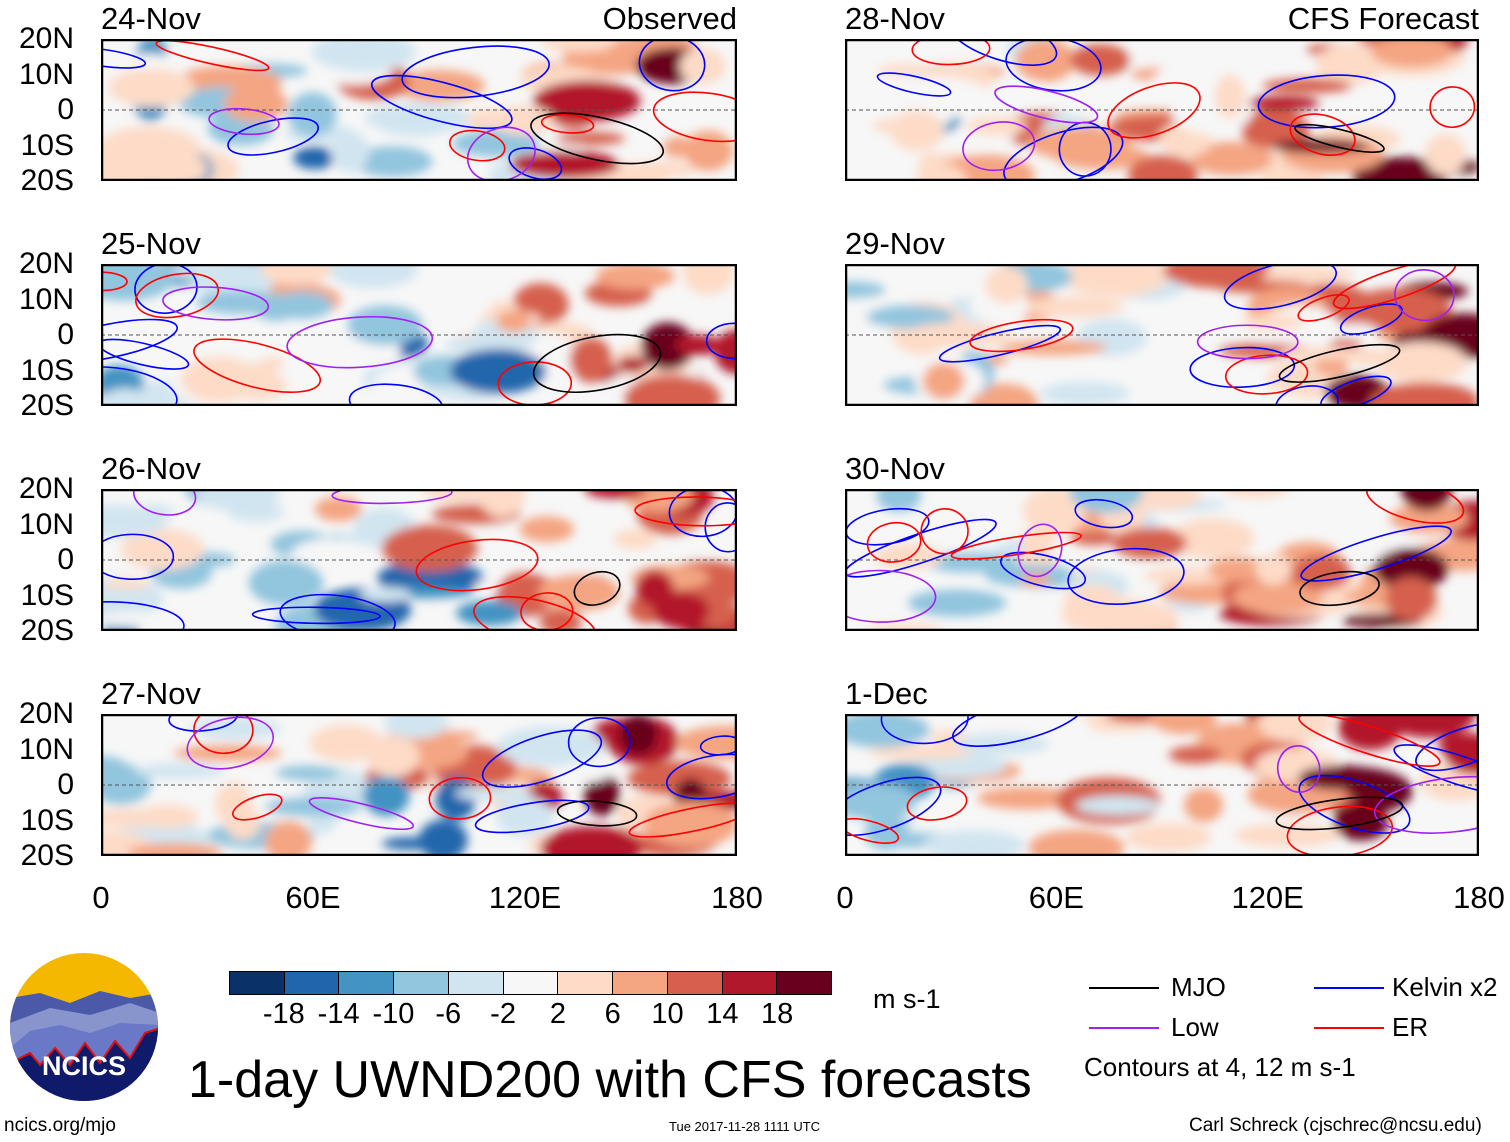  I want to click on colorbar-label: 18, so click(777, 1014).